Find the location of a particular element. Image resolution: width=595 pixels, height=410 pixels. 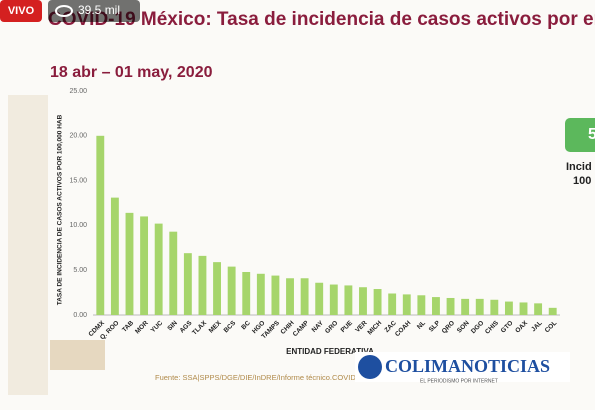

chart-subtitle: 18 abr – 01 may, 2020 is located at coordinates (131, 72).